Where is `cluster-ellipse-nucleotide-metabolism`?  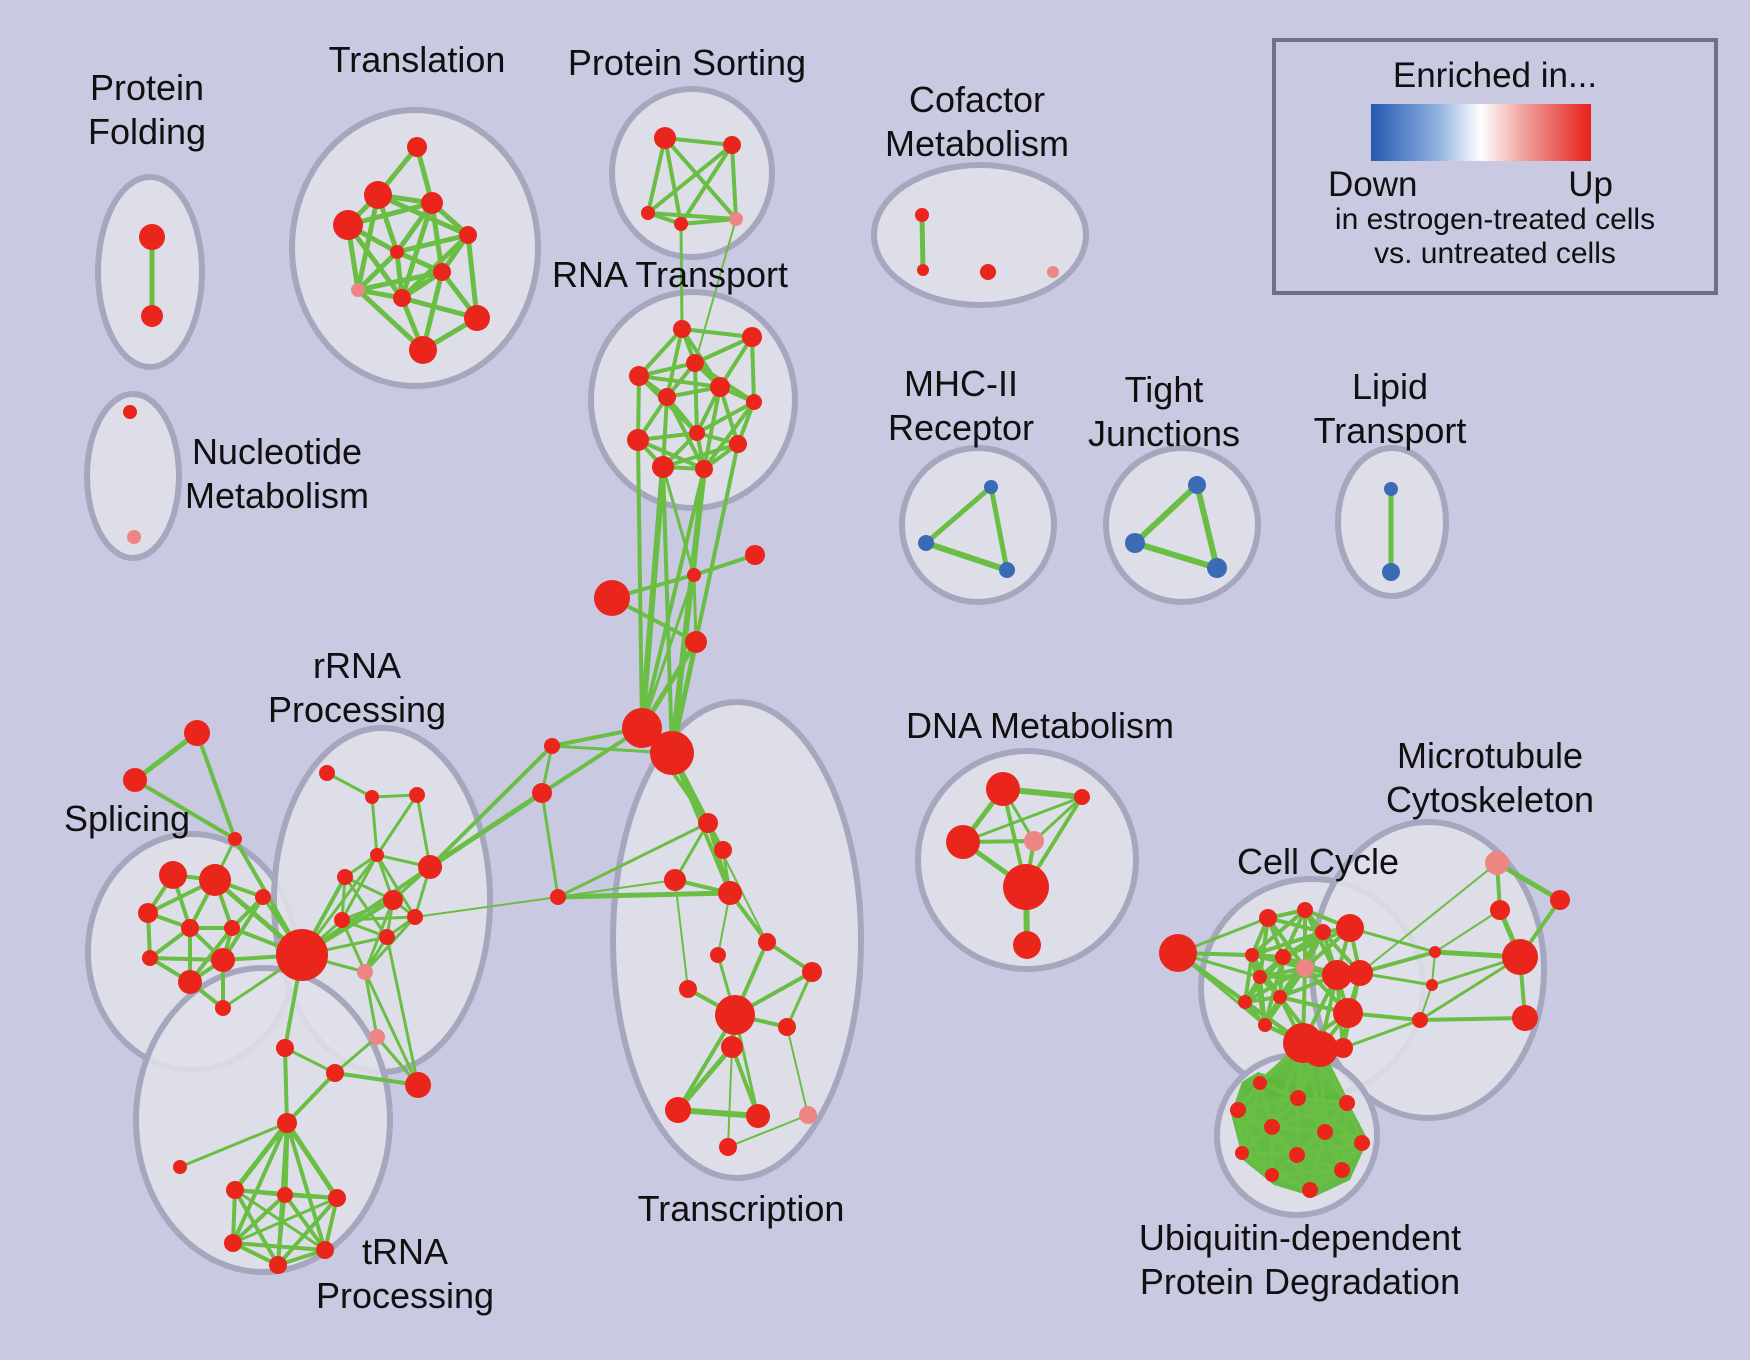 cluster-ellipse-nucleotide-metabolism is located at coordinates (133, 476).